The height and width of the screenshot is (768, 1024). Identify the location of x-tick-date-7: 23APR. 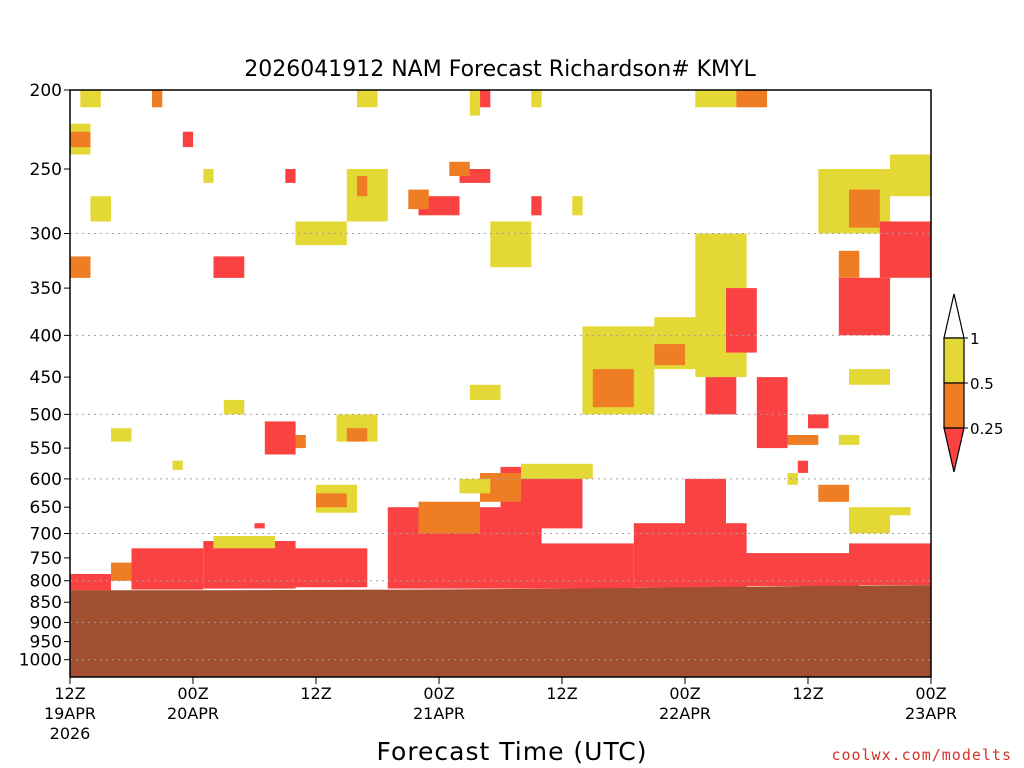
(931, 713).